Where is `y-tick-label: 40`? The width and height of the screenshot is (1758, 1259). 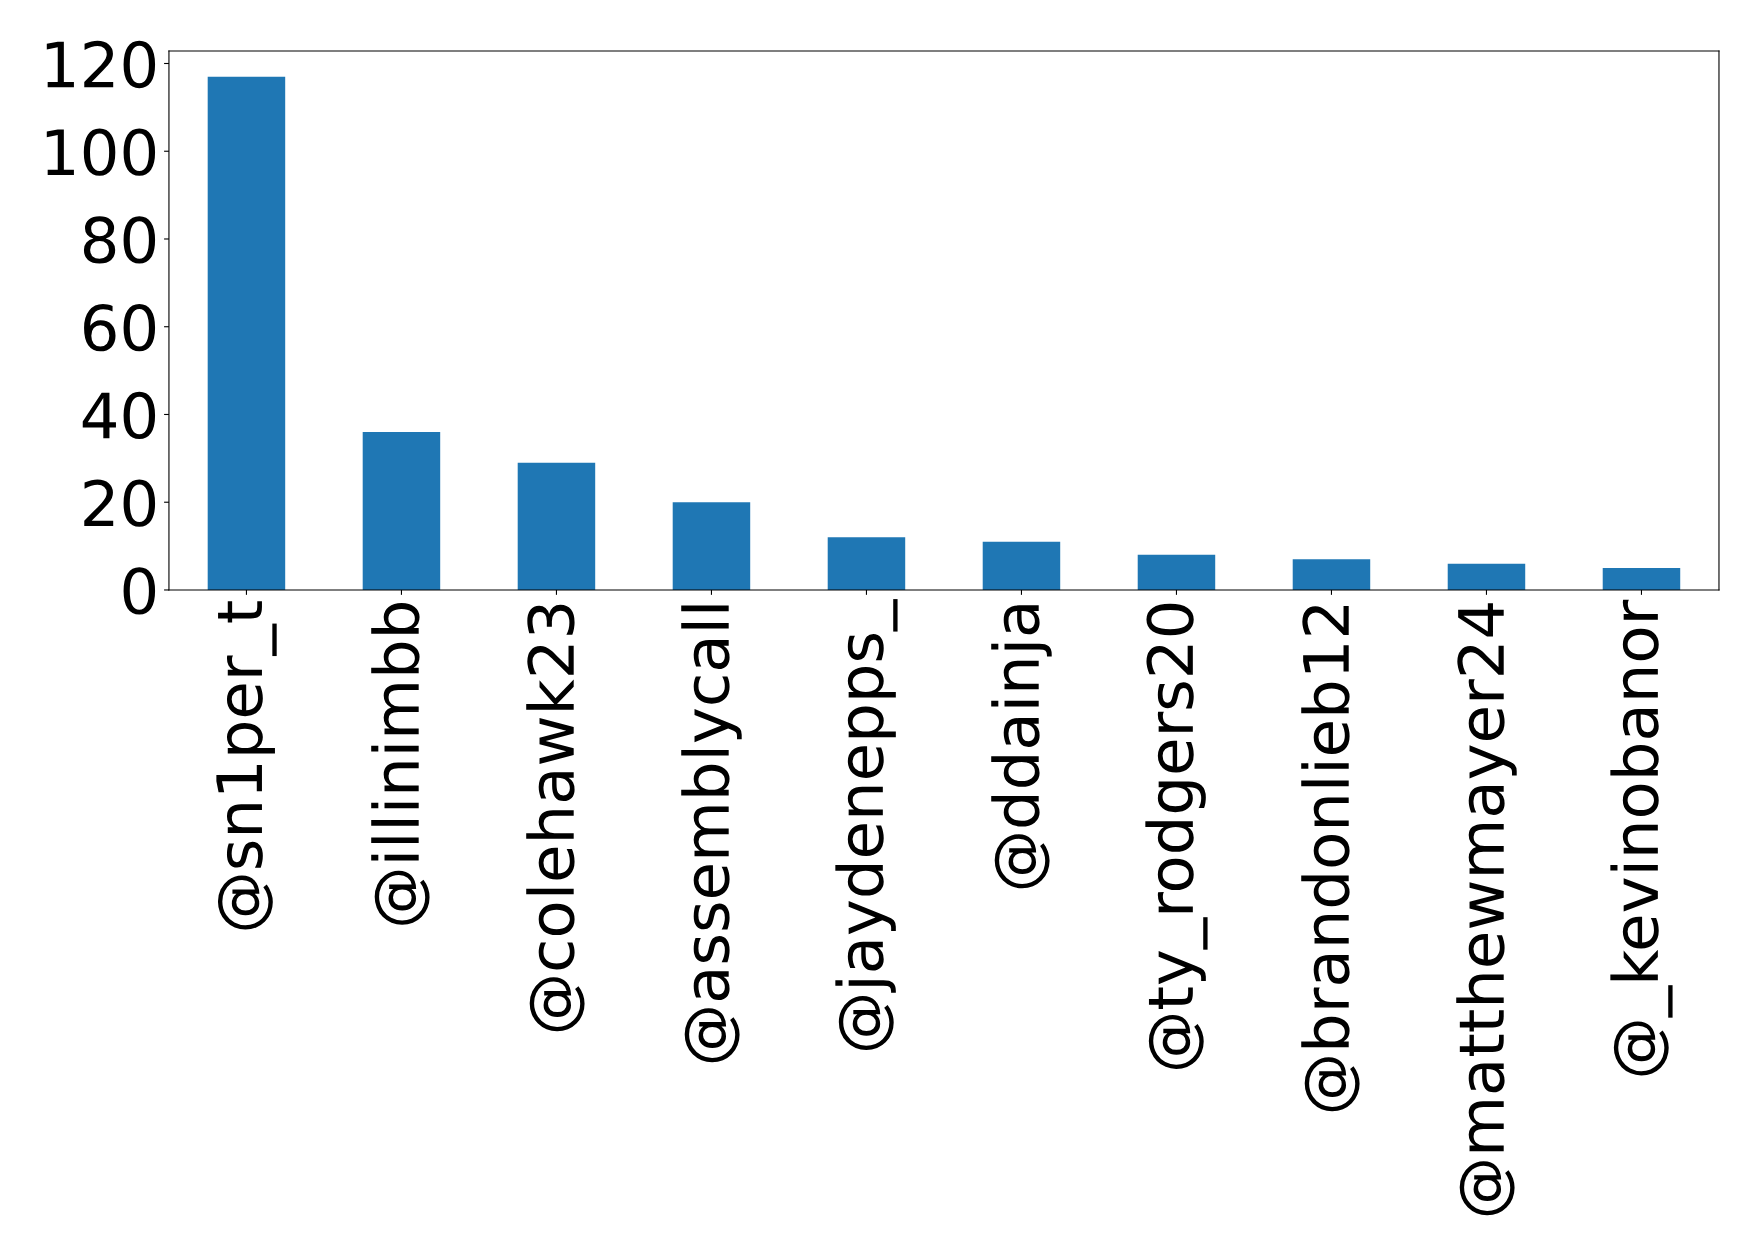
y-tick-label: 40 is located at coordinates (119, 415).